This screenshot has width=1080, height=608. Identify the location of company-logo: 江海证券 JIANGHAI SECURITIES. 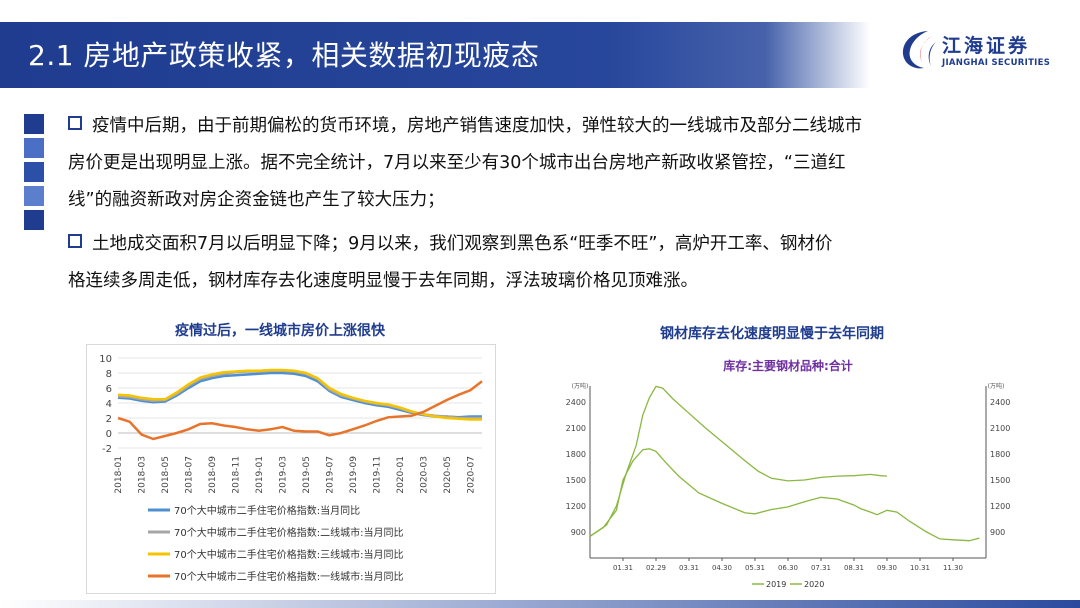
(978, 51).